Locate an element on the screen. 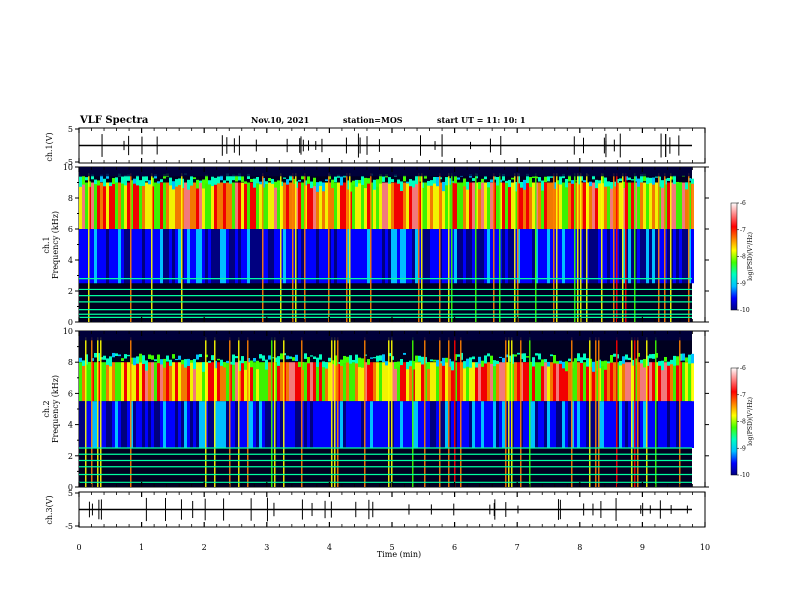  x-tick-label: 4 is located at coordinates (329, 547).